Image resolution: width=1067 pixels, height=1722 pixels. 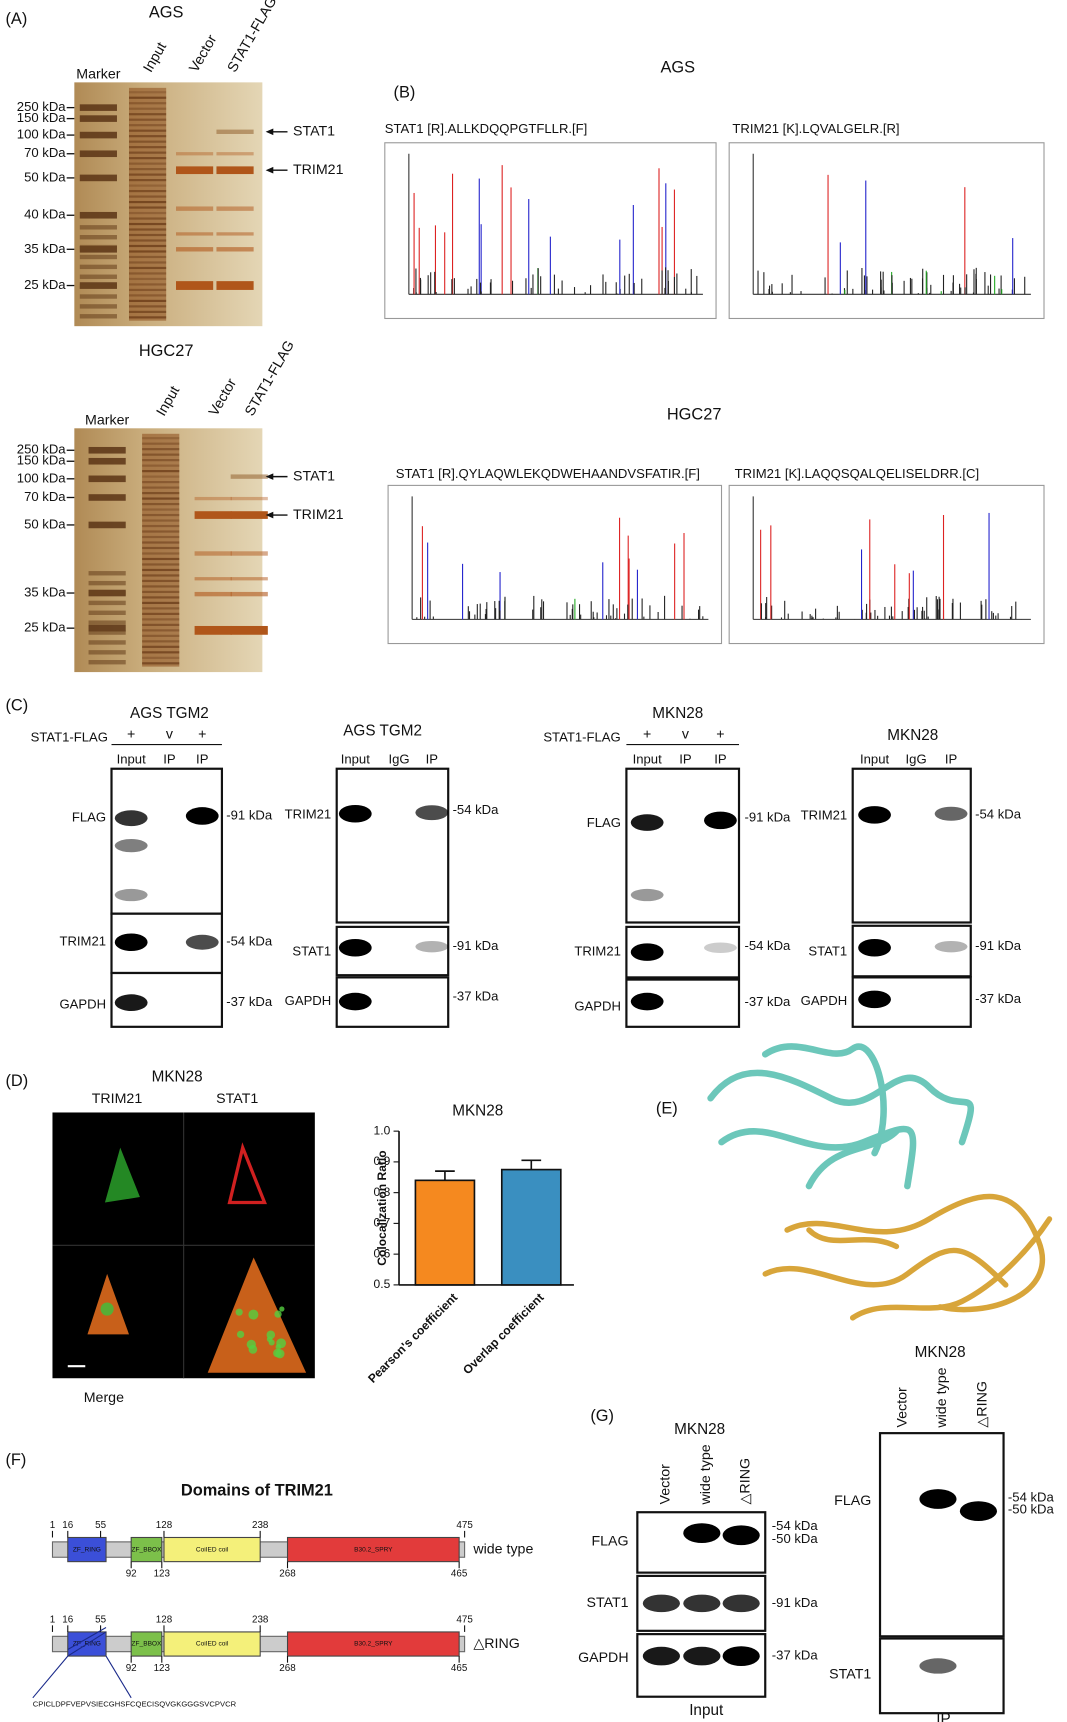 I want to click on spectrum-frame, so click(x=555, y=564).